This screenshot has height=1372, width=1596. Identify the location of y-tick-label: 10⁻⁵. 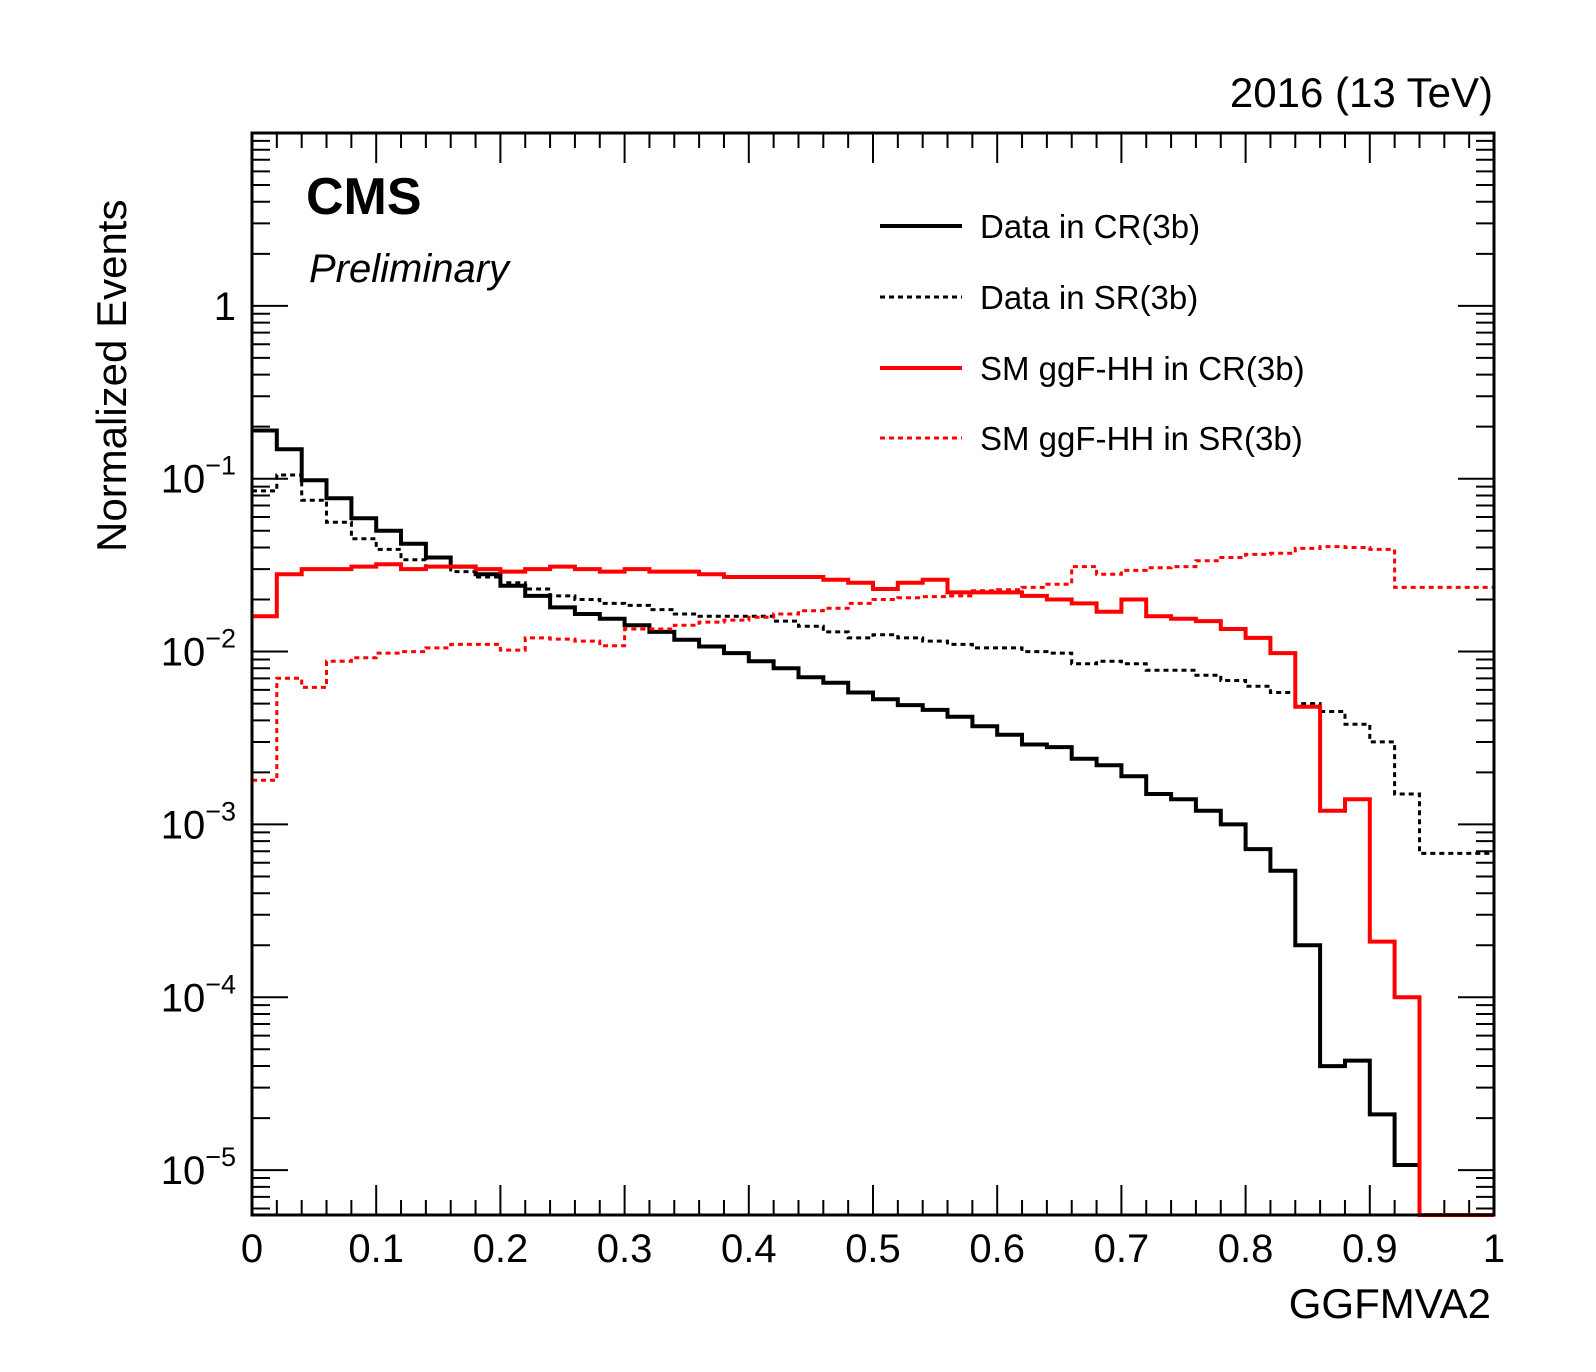
(198, 1167).